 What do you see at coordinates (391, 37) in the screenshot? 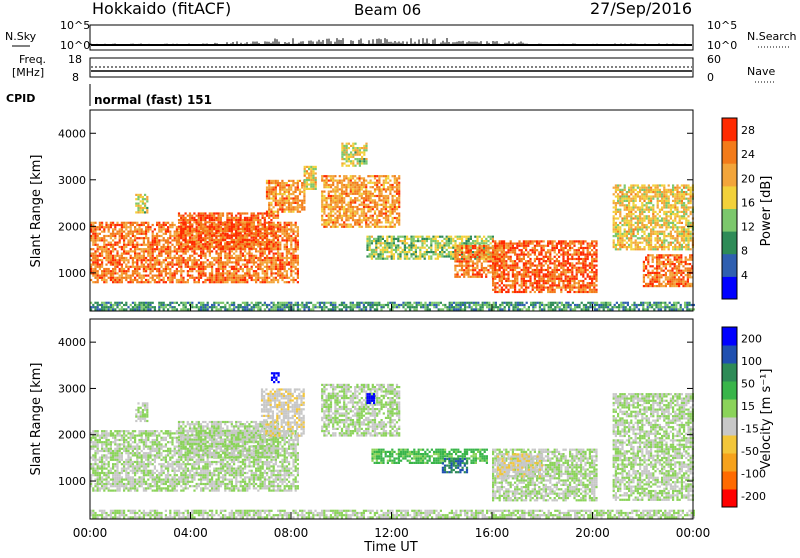
I see `nsky-strip` at bounding box center [391, 37].